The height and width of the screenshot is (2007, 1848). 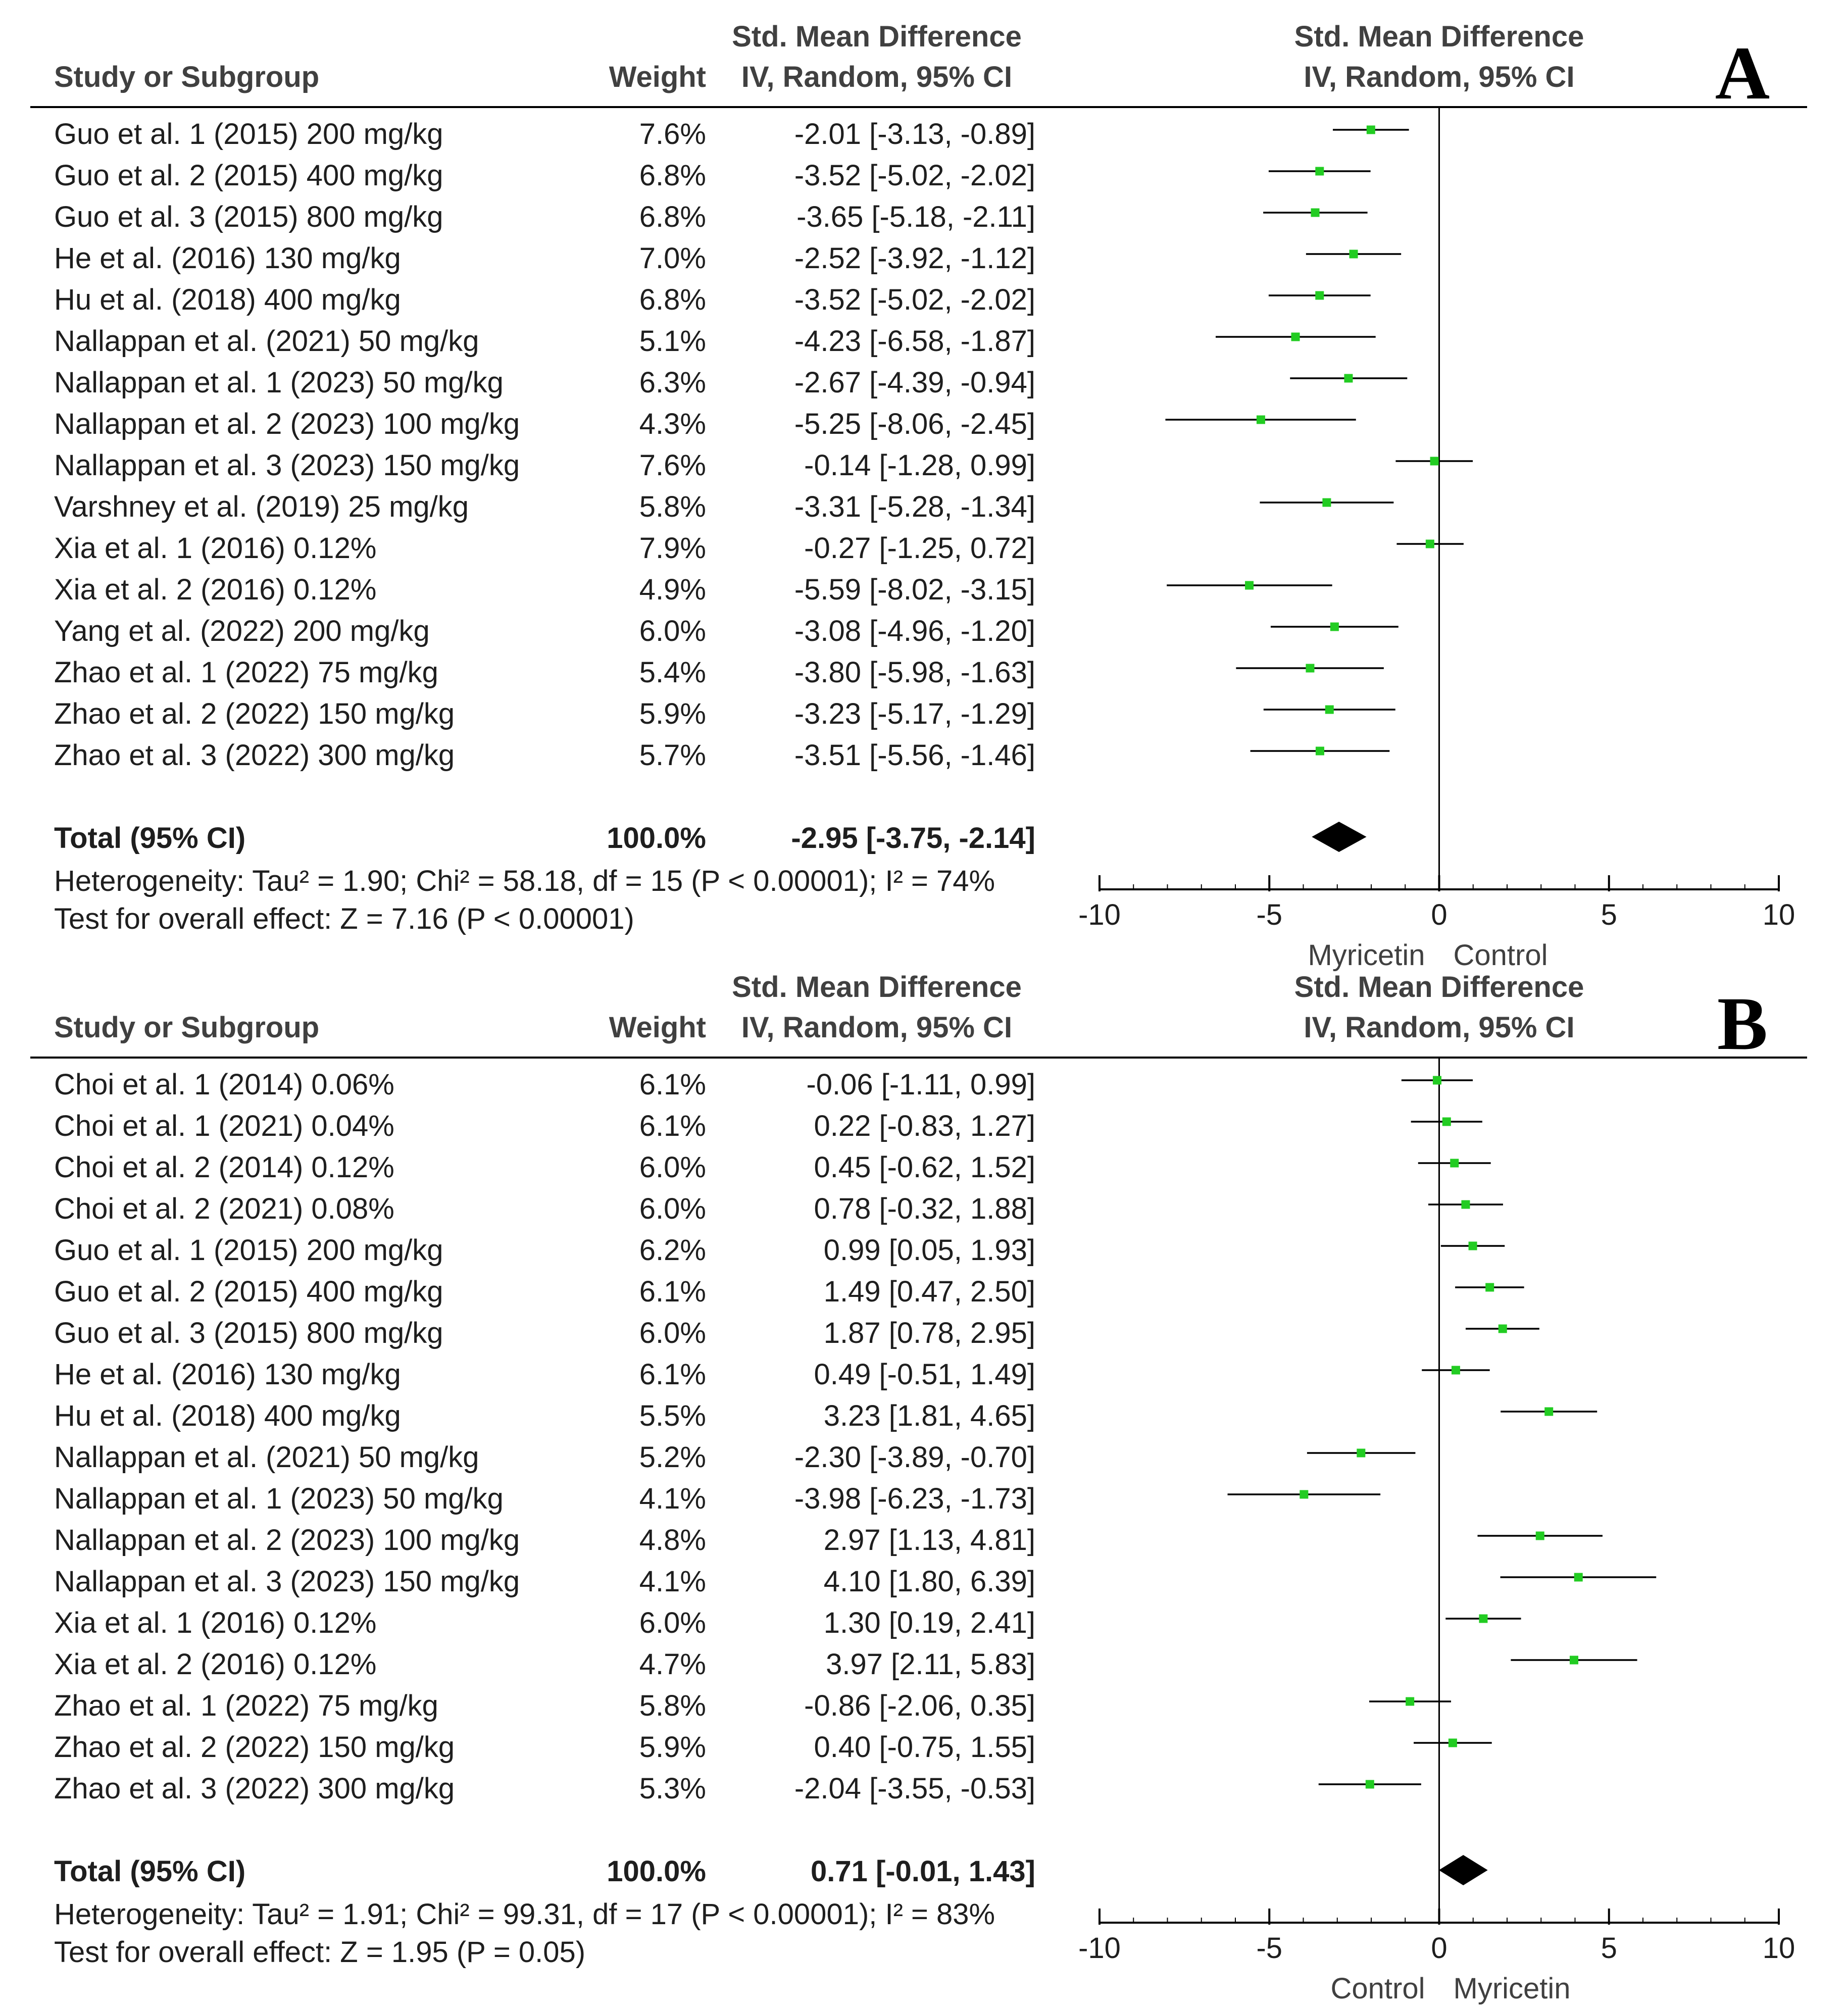 What do you see at coordinates (672, 1415) in the screenshot?
I see `study-weight: 5.5%` at bounding box center [672, 1415].